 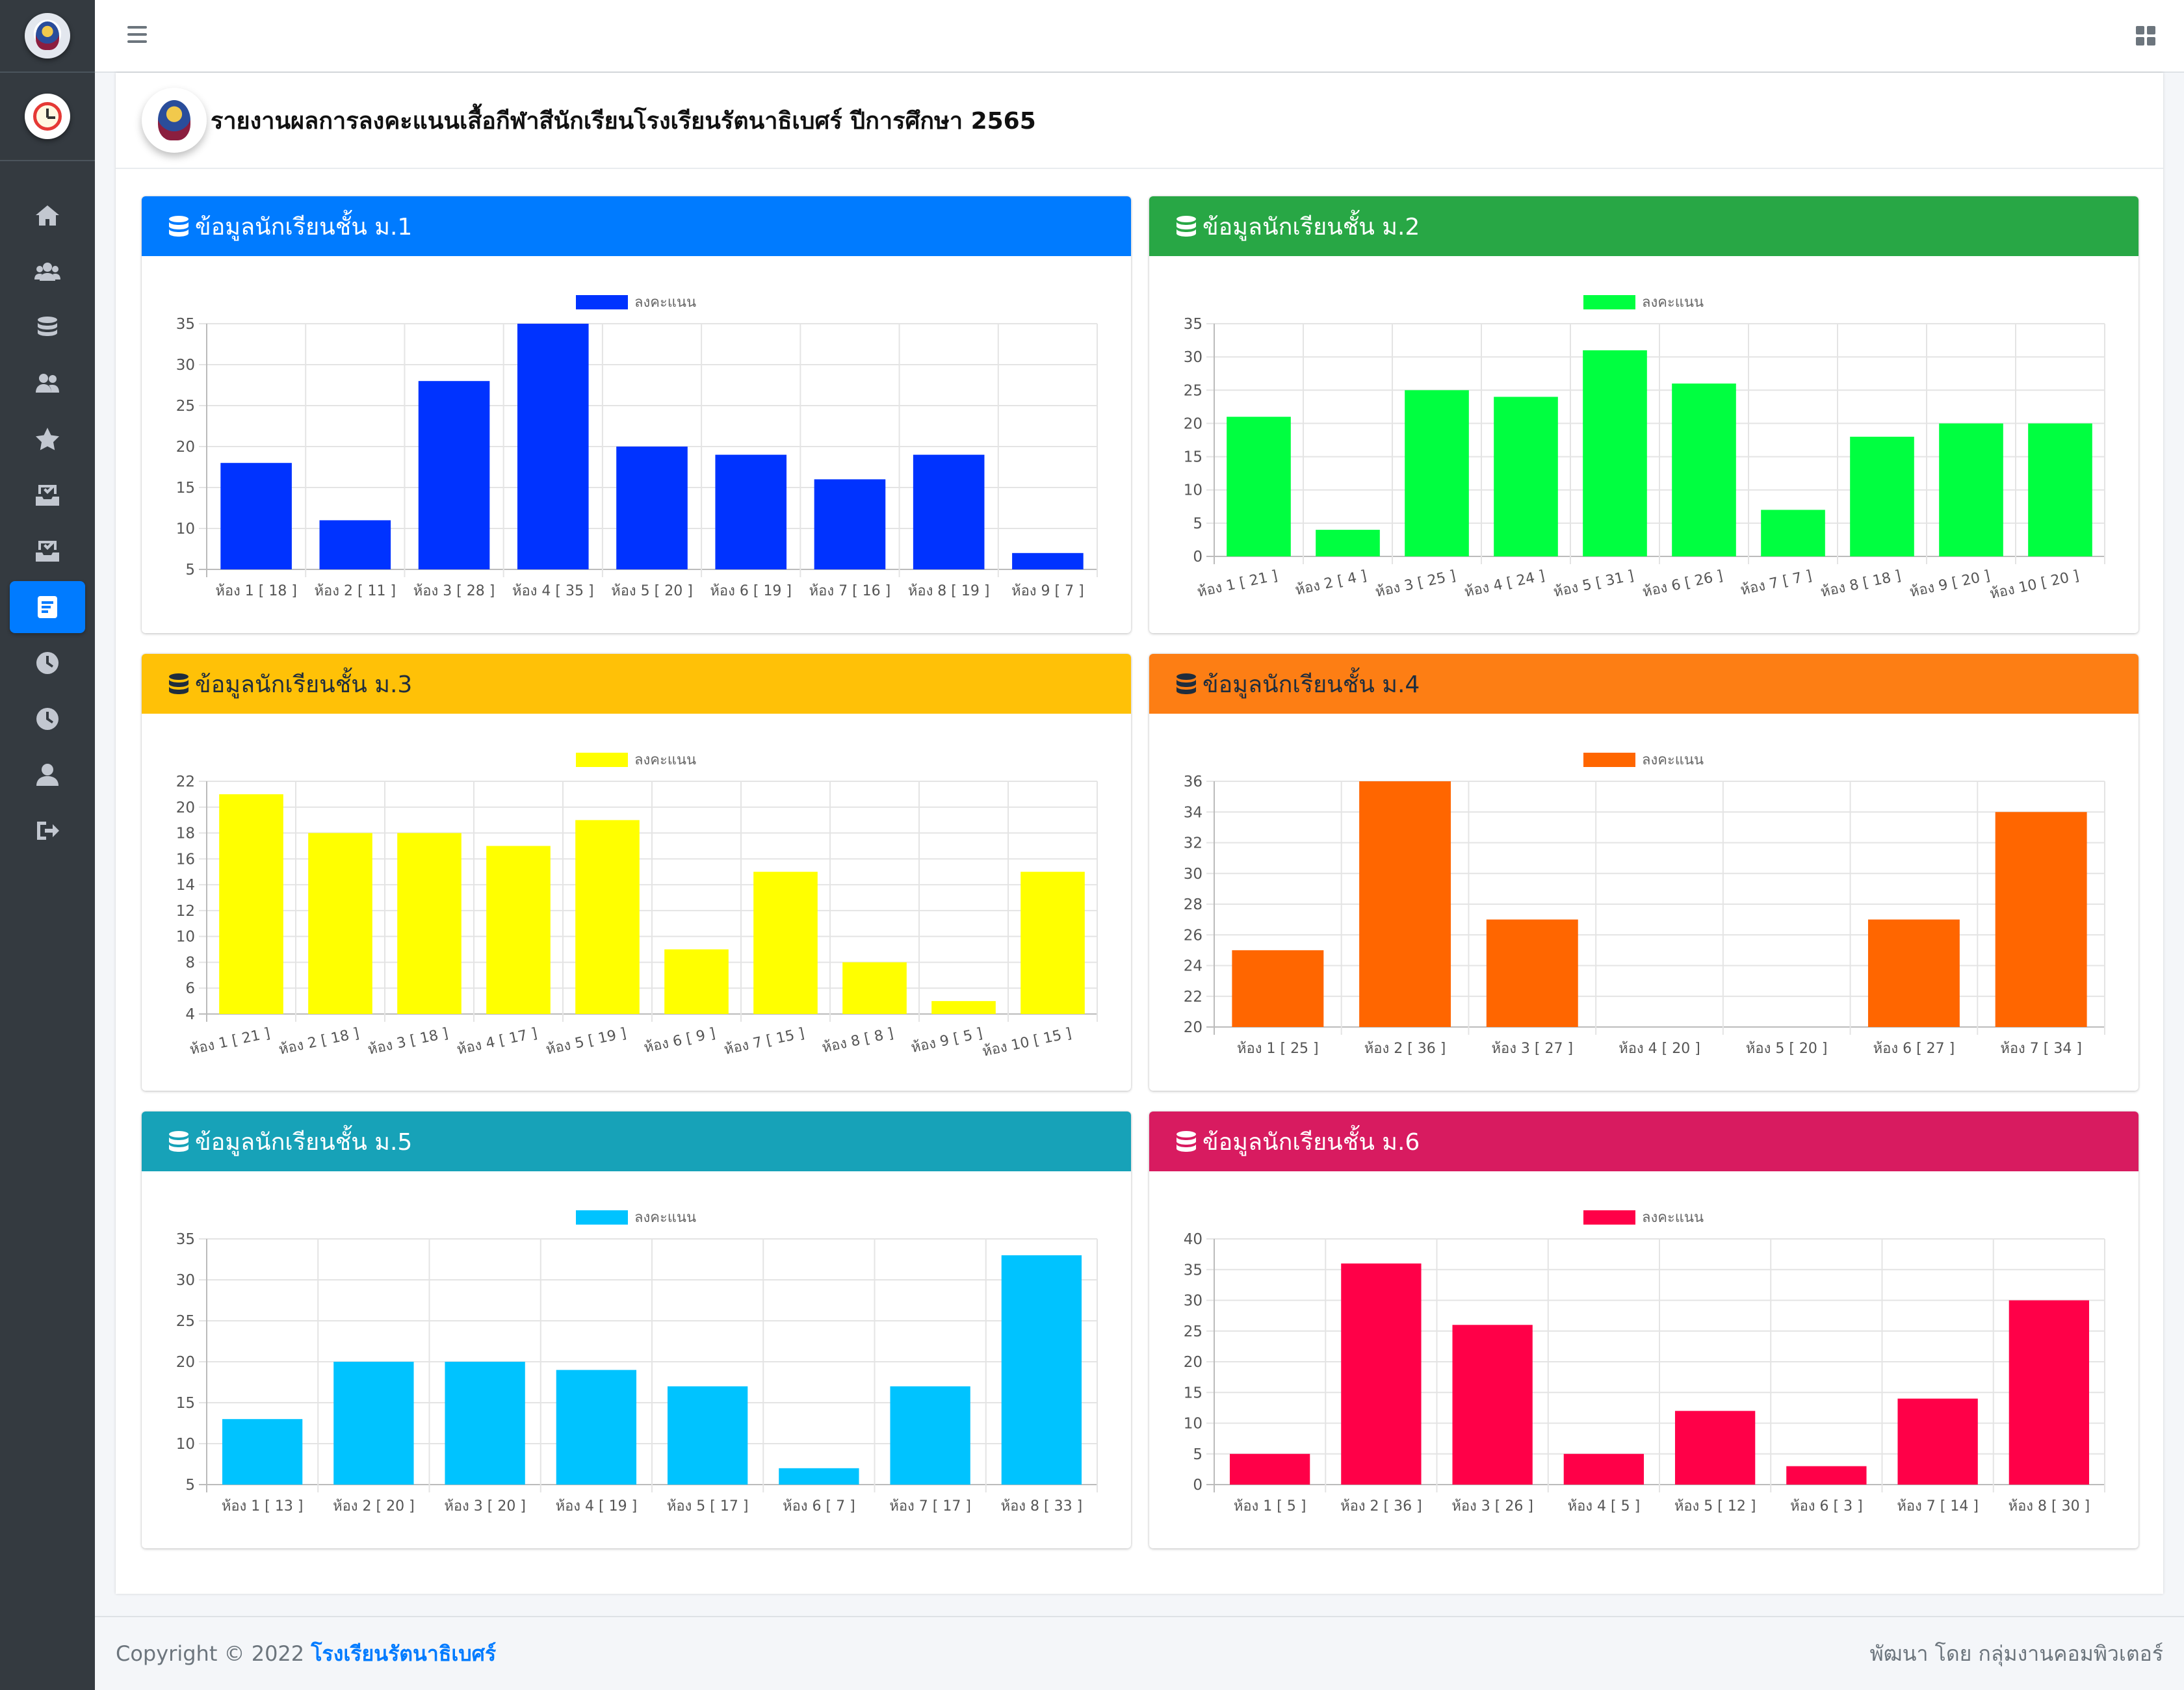 I want to click on chart-card-header: ข้อมูลนักเรียนชั้น ม.4, so click(x=1644, y=684).